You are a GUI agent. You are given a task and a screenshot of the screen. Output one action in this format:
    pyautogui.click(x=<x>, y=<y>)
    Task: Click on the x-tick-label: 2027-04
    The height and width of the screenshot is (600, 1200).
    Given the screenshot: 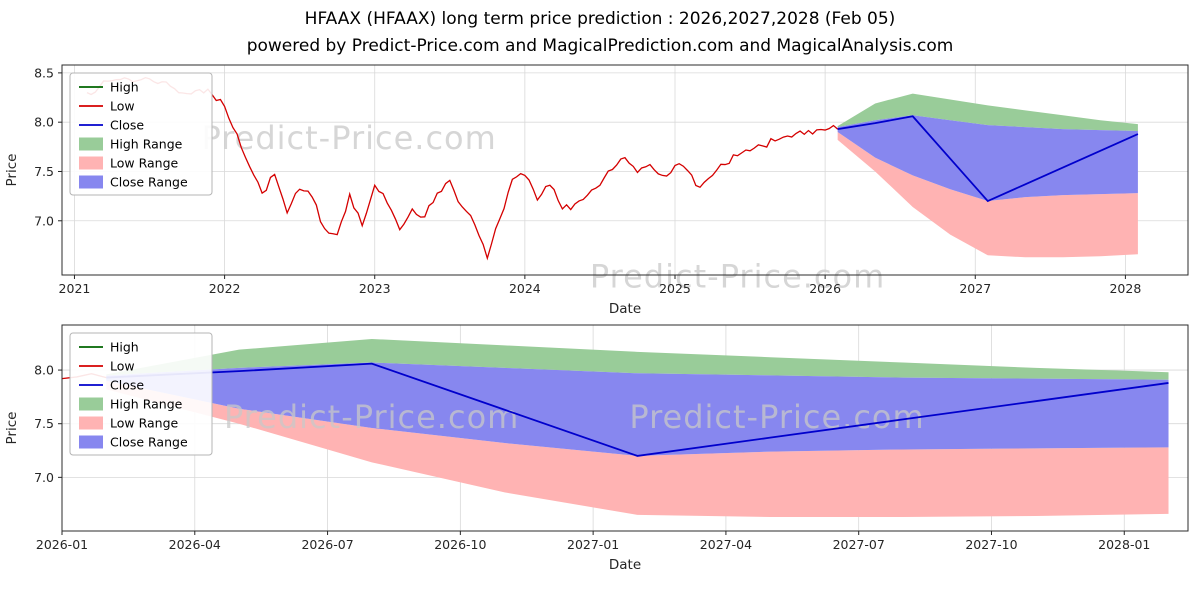 What is the action you would take?
    pyautogui.click(x=726, y=544)
    